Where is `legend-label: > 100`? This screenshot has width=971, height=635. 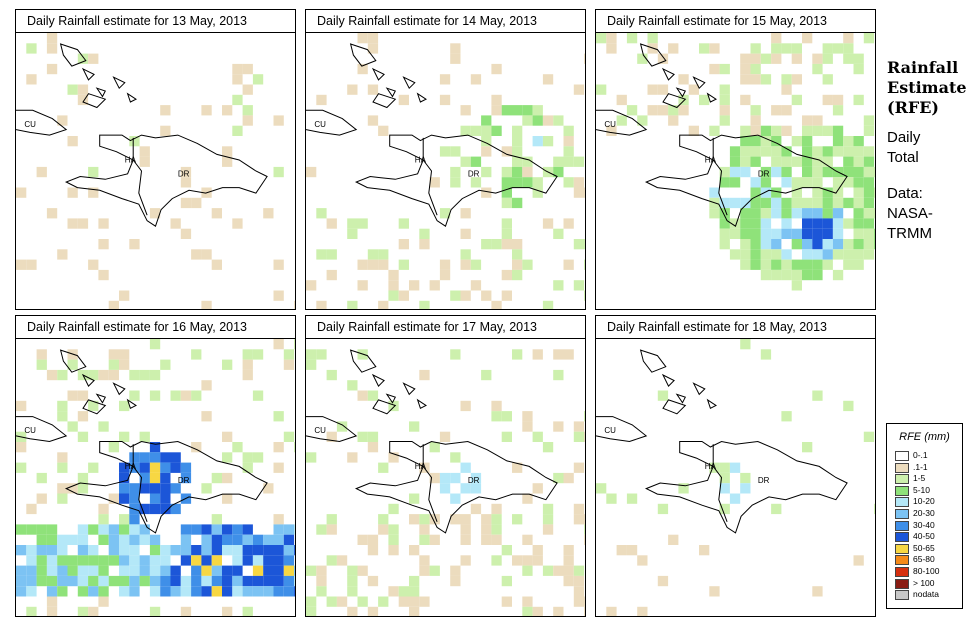 legend-label: > 100 is located at coordinates (924, 582).